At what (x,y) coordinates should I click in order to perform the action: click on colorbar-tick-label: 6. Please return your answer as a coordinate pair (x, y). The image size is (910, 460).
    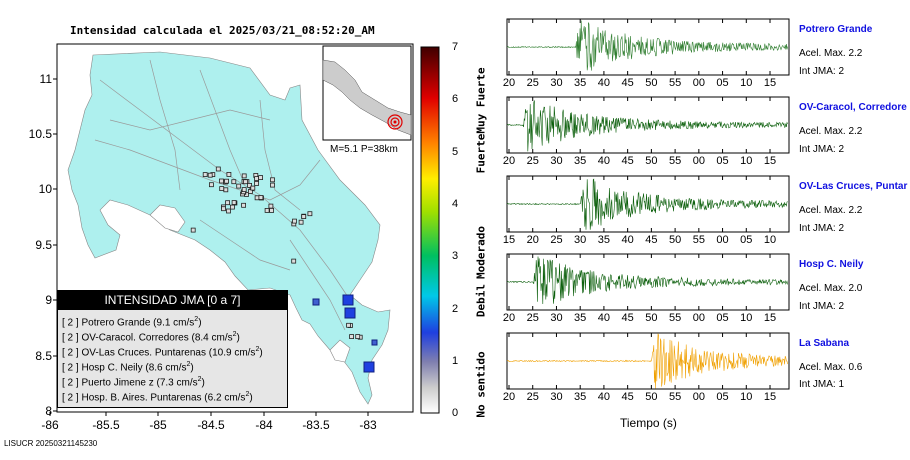
    Looking at the image, I should click on (455, 99).